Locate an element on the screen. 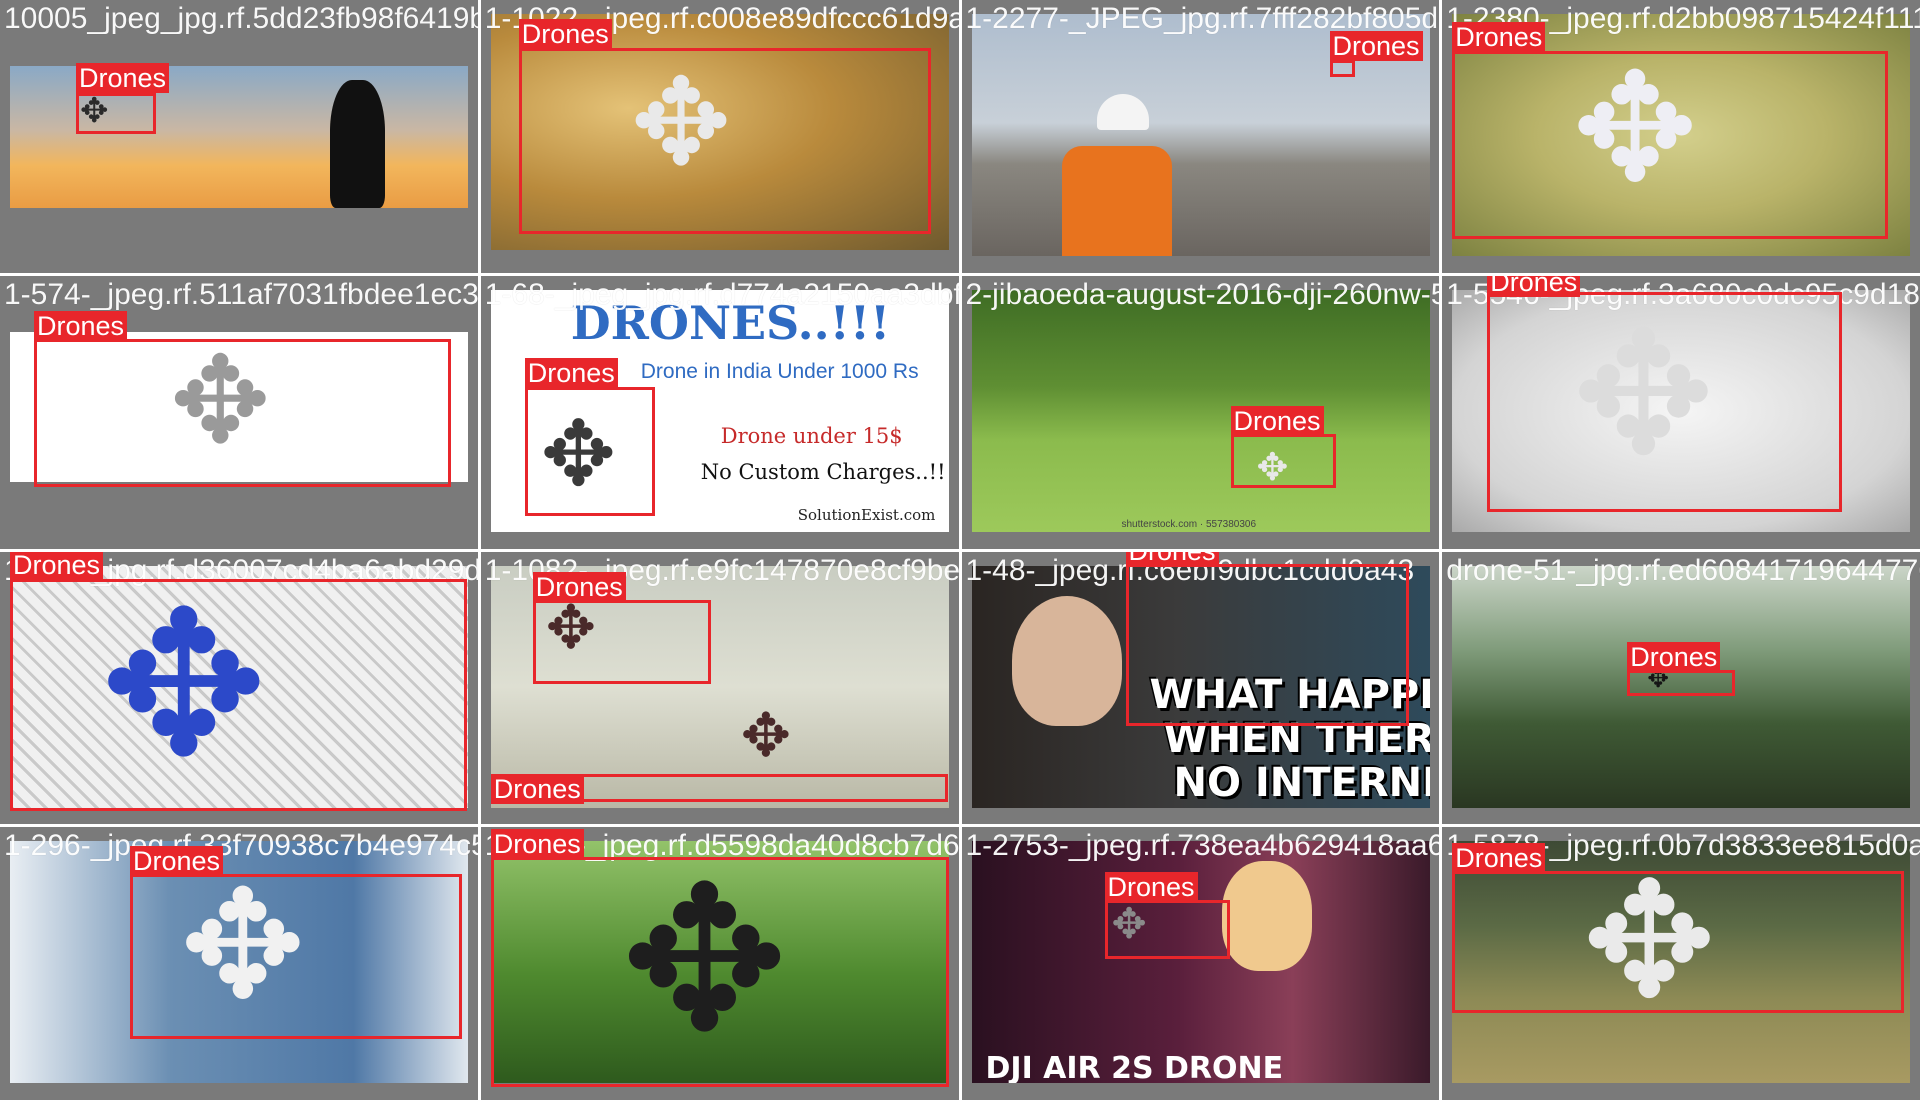 The width and height of the screenshot is (1920, 1100). presenter-head is located at coordinates (1266, 916).